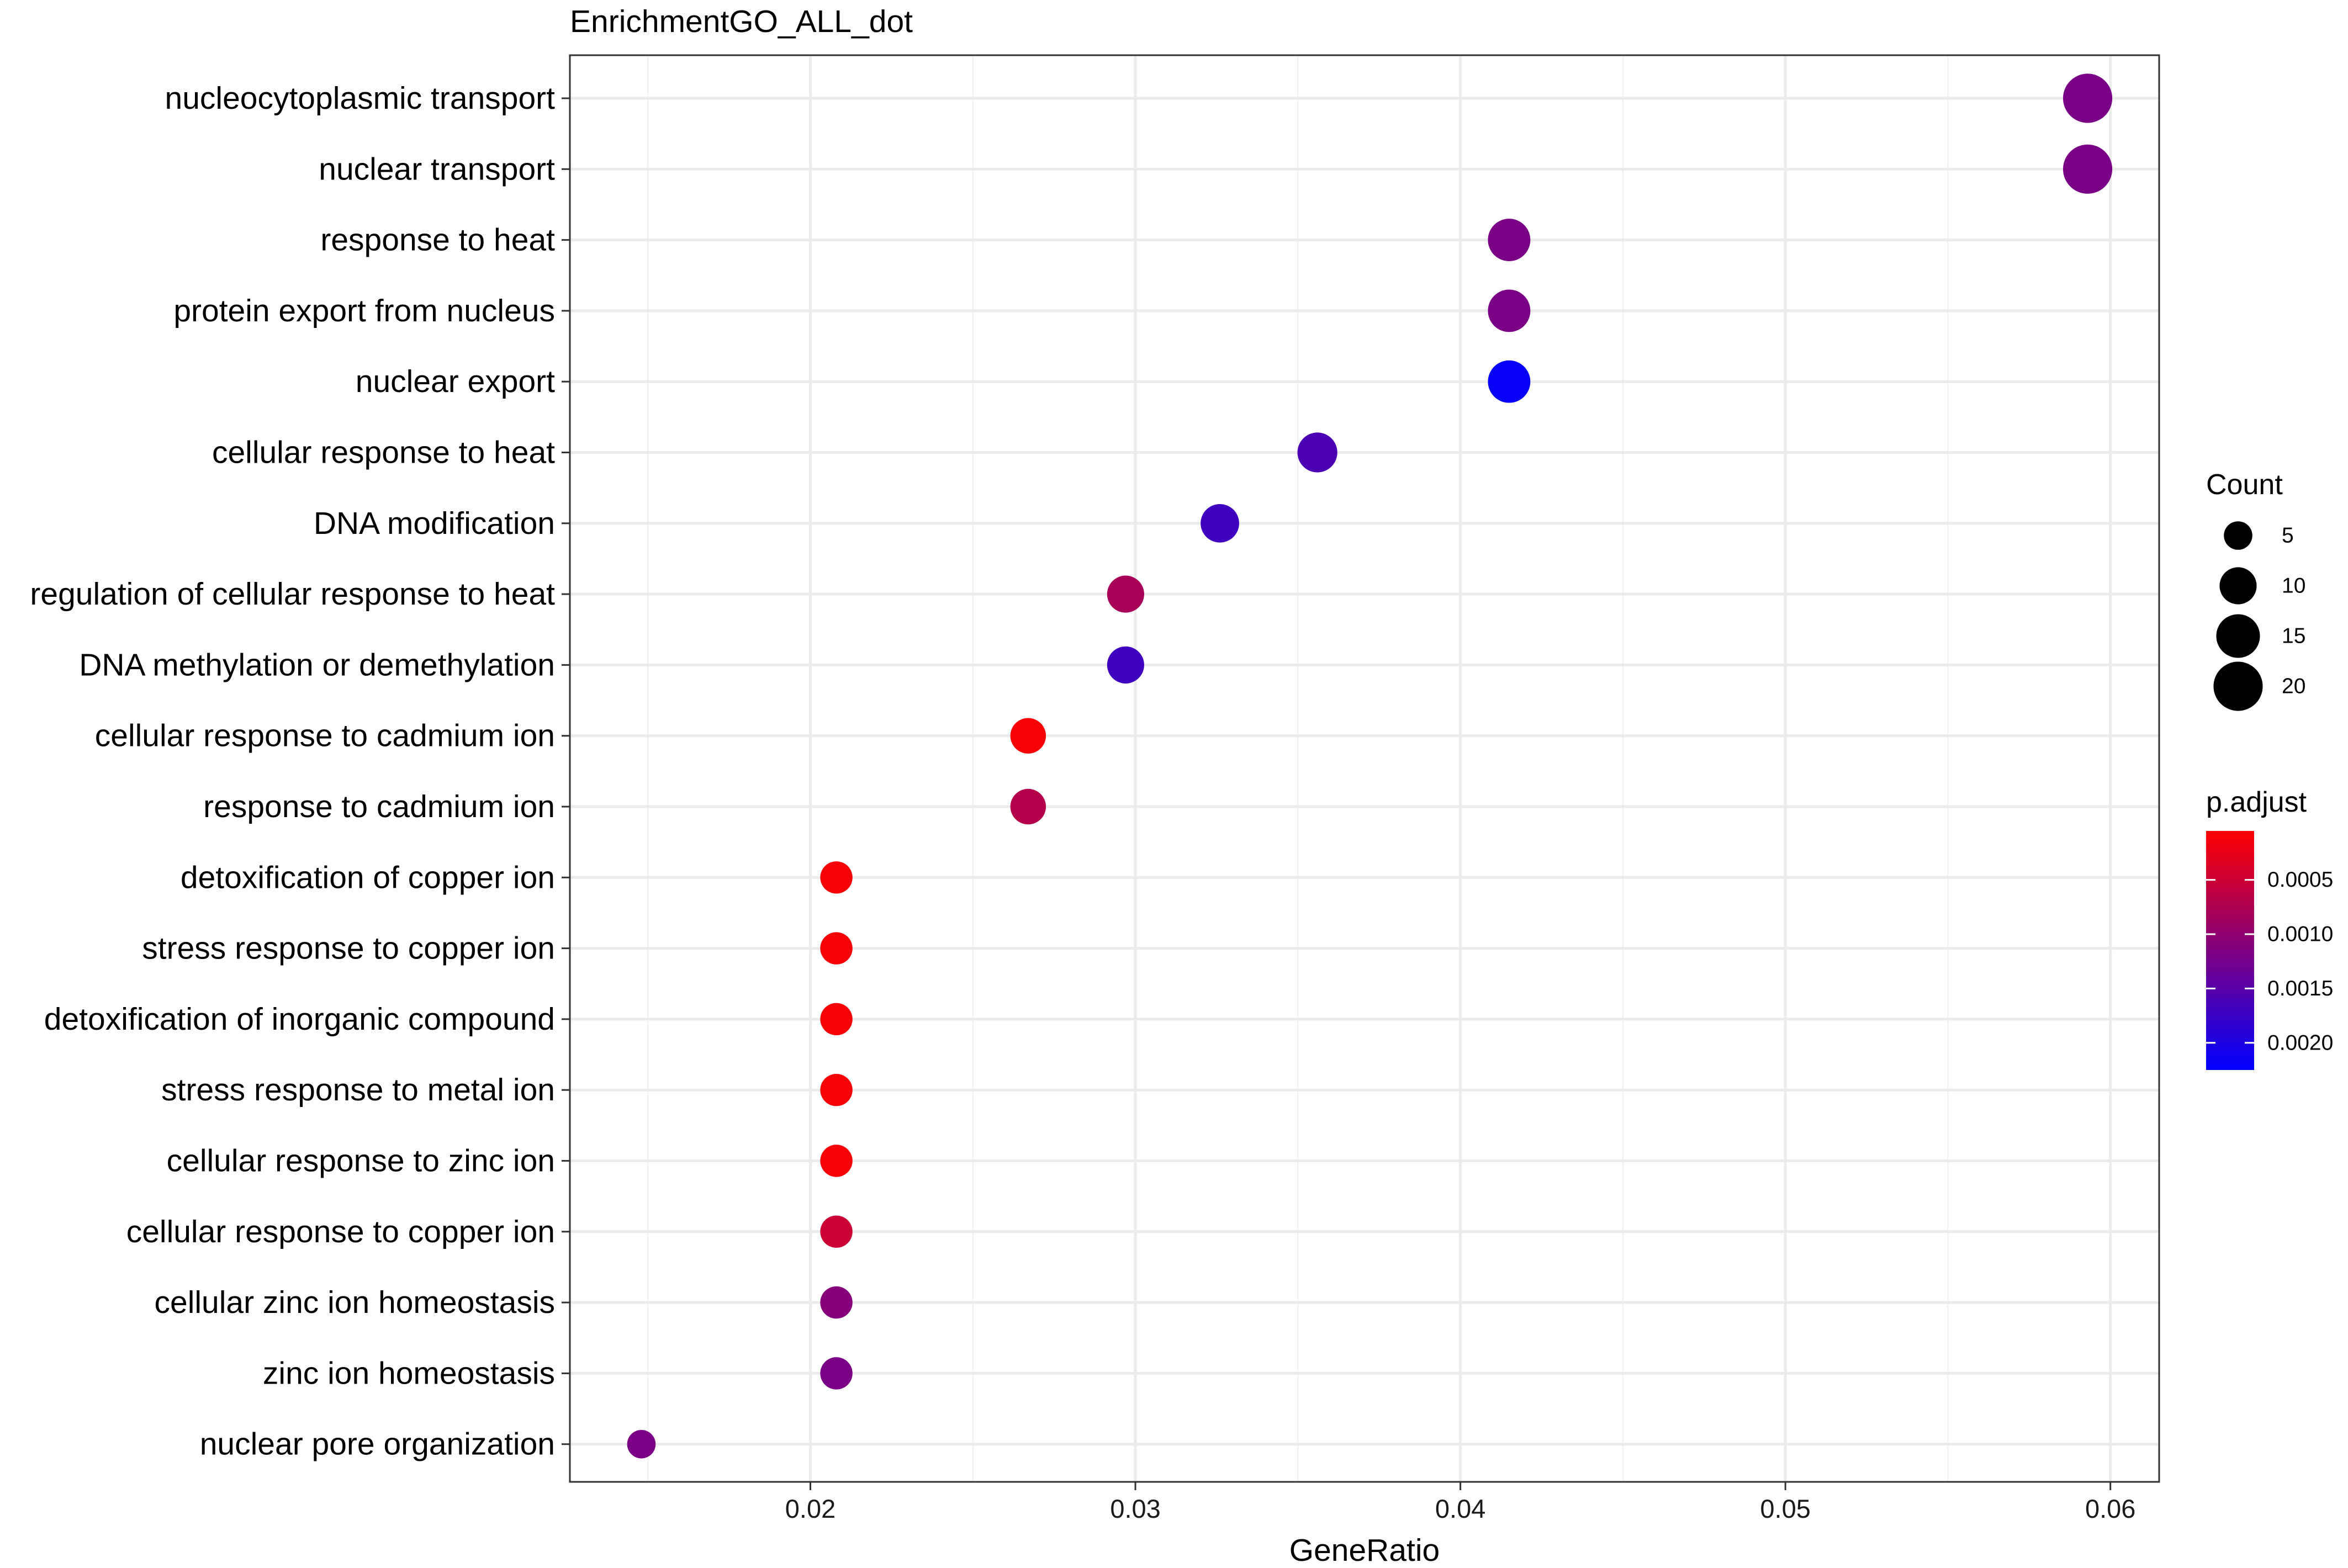 Image resolution: width=2348 pixels, height=1568 pixels. Describe the element at coordinates (2230, 951) in the screenshot. I see `p-adjust-colorbar` at that location.